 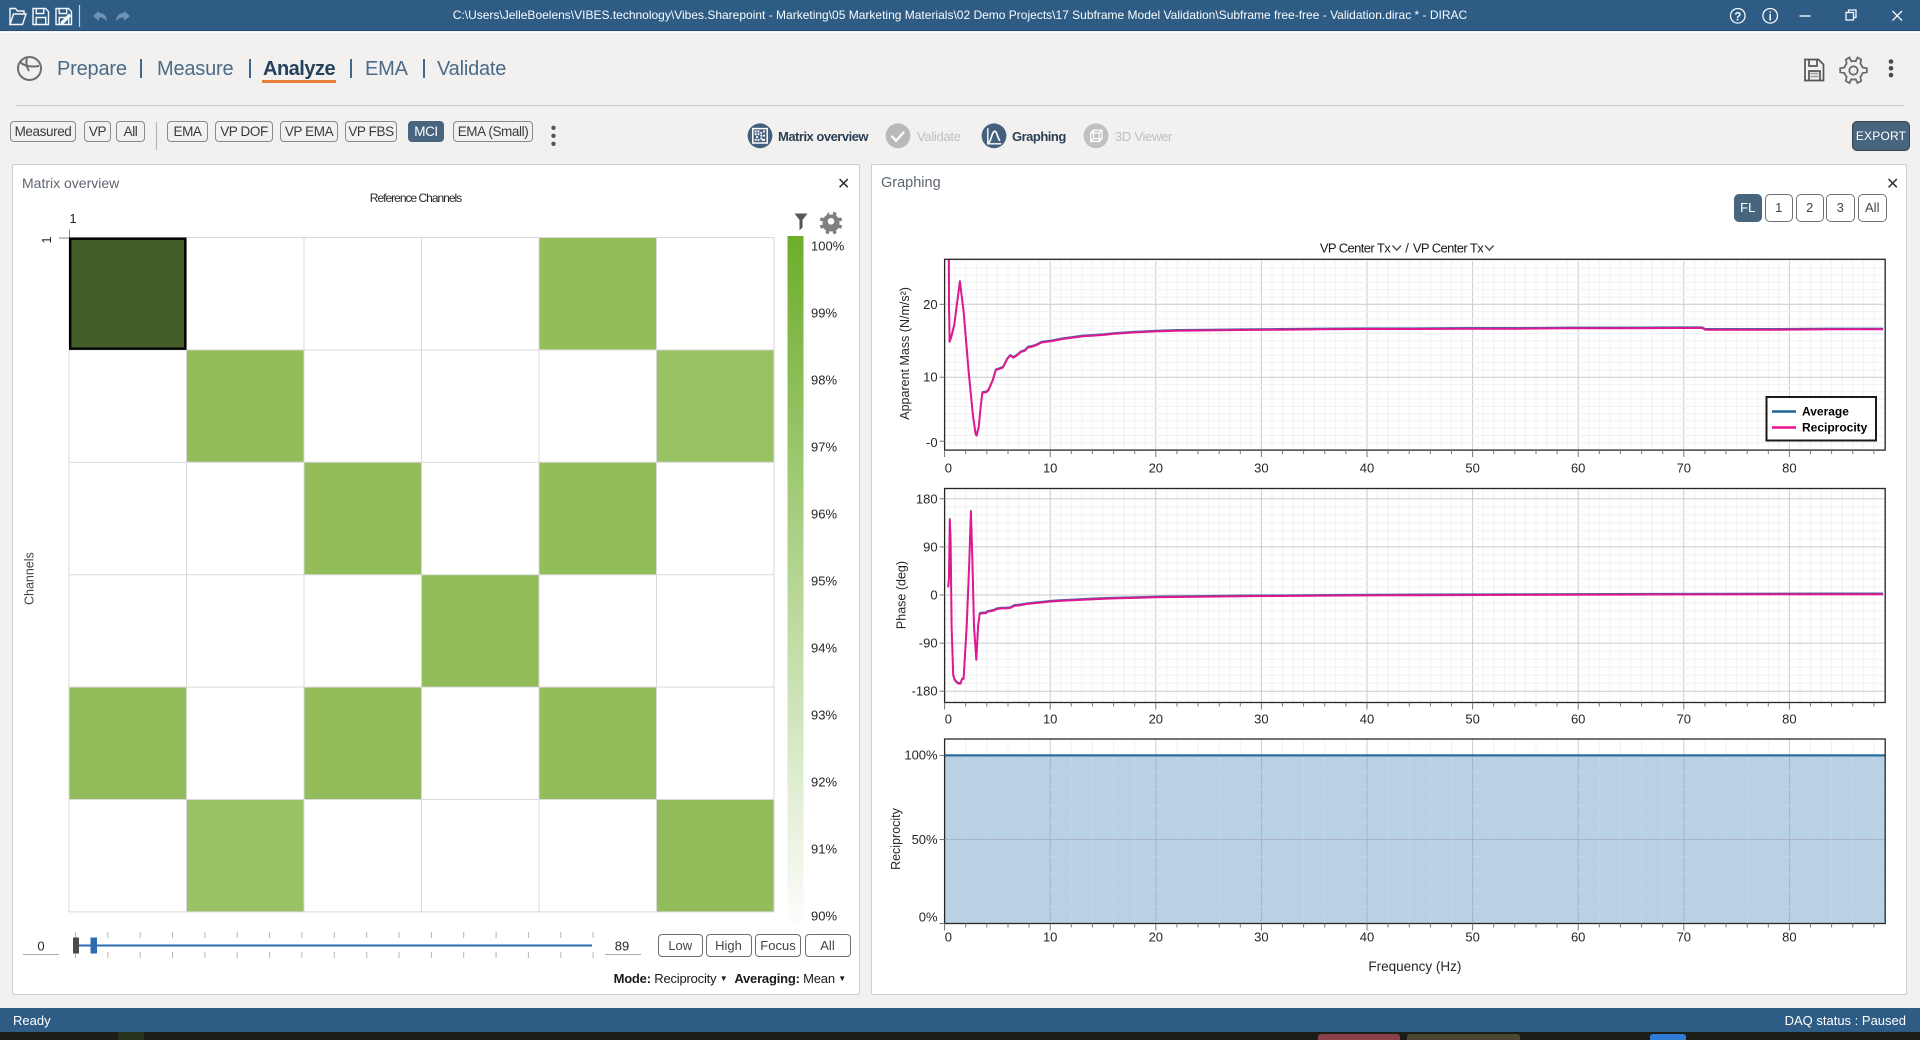 I want to click on svg-text: i, so click(x=1770, y=17).